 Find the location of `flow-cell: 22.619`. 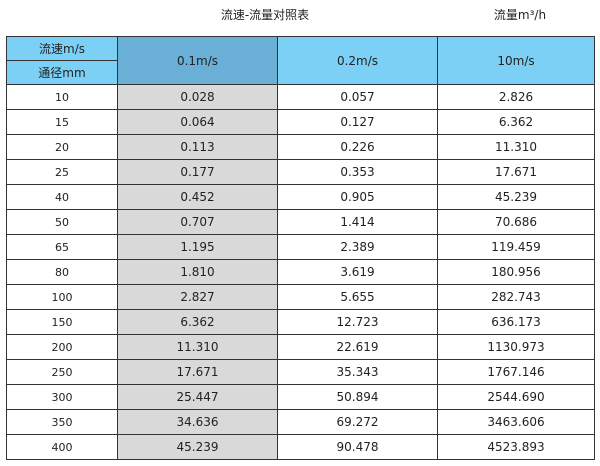

flow-cell: 22.619 is located at coordinates (357, 347).